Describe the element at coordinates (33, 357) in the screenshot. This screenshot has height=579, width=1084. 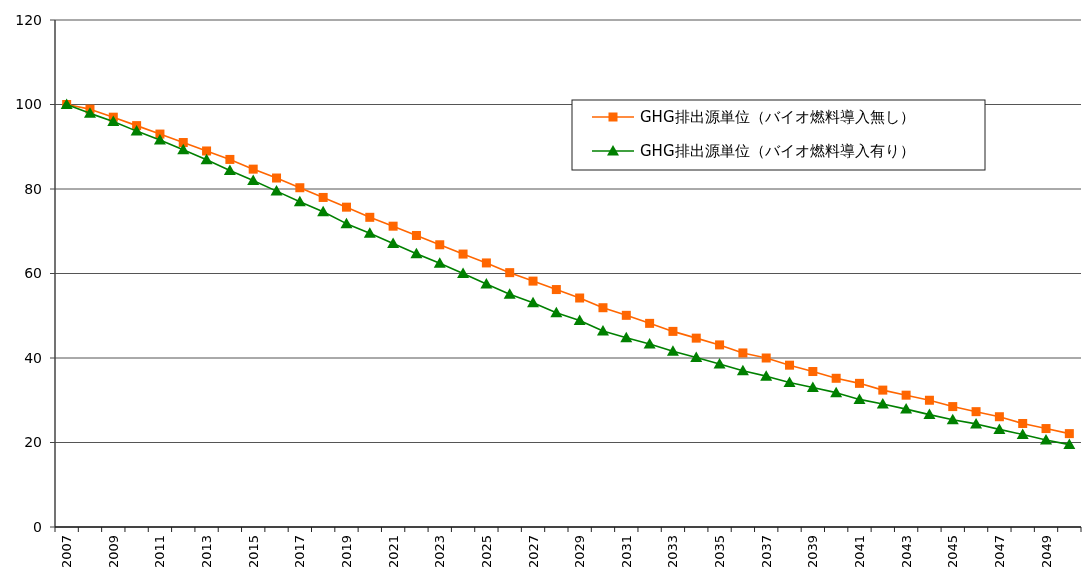
I see `y-tick-label: 40` at that location.